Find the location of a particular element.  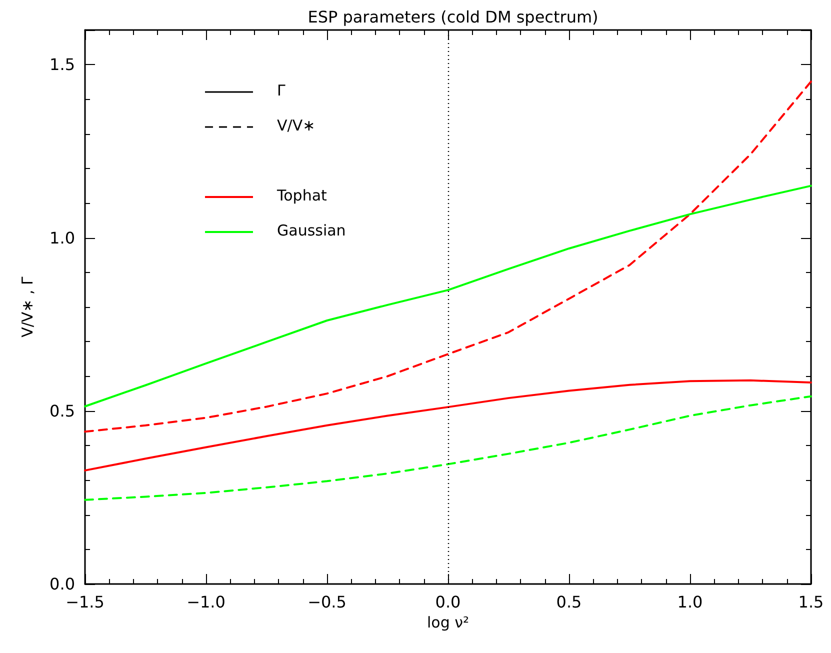

annotation: Tophat is located at coordinates (302, 195).